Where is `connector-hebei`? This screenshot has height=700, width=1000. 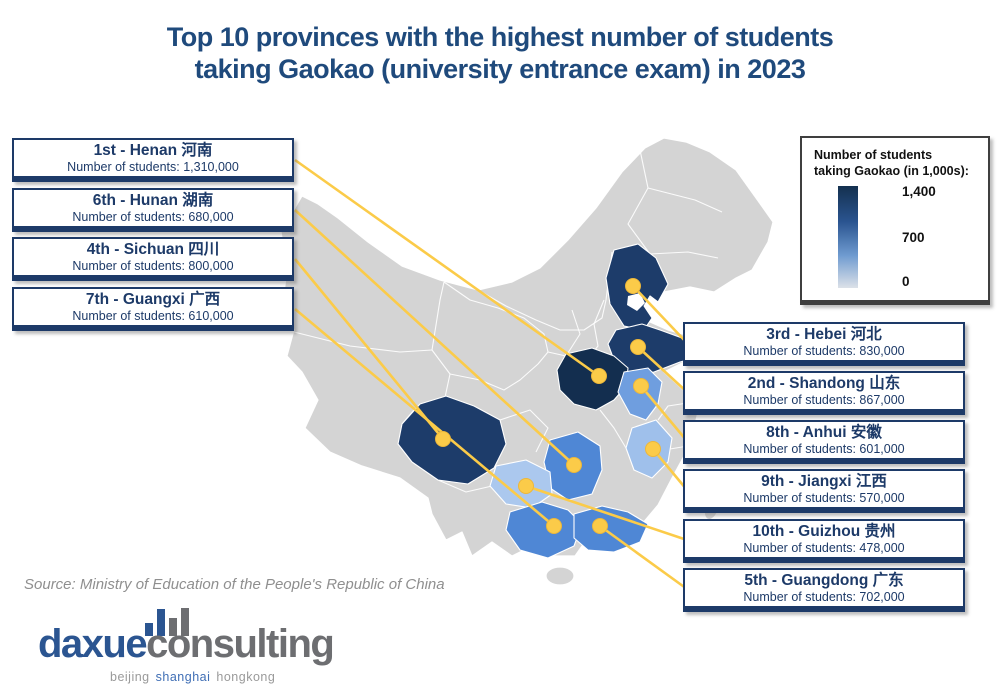
connector-hebei is located at coordinates (660, 314).